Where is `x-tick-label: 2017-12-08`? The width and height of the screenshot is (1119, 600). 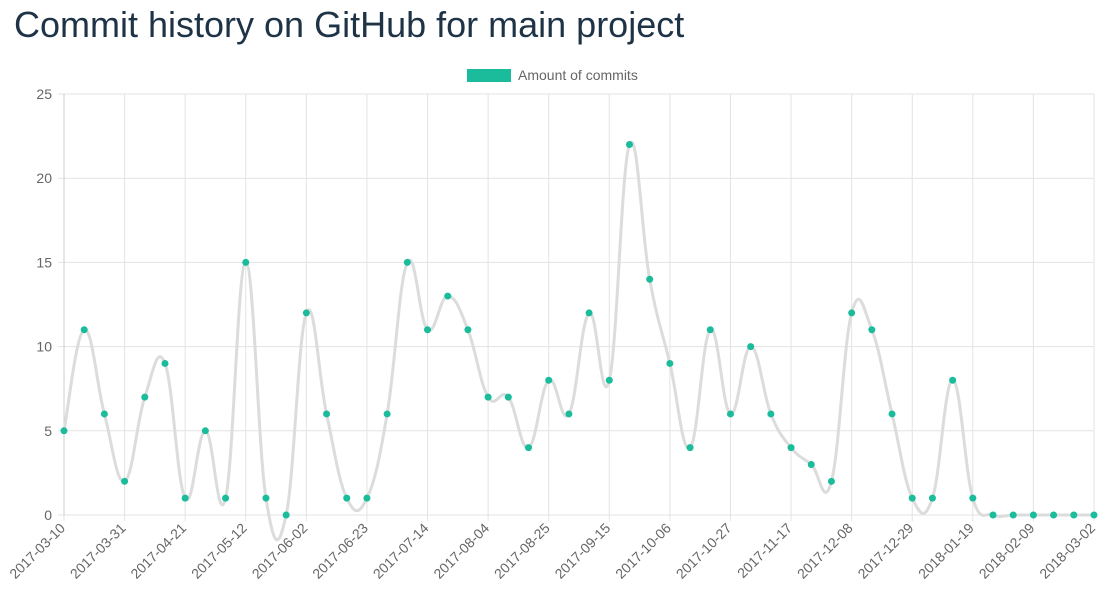 x-tick-label: 2017-12-08 is located at coordinates (825, 551).